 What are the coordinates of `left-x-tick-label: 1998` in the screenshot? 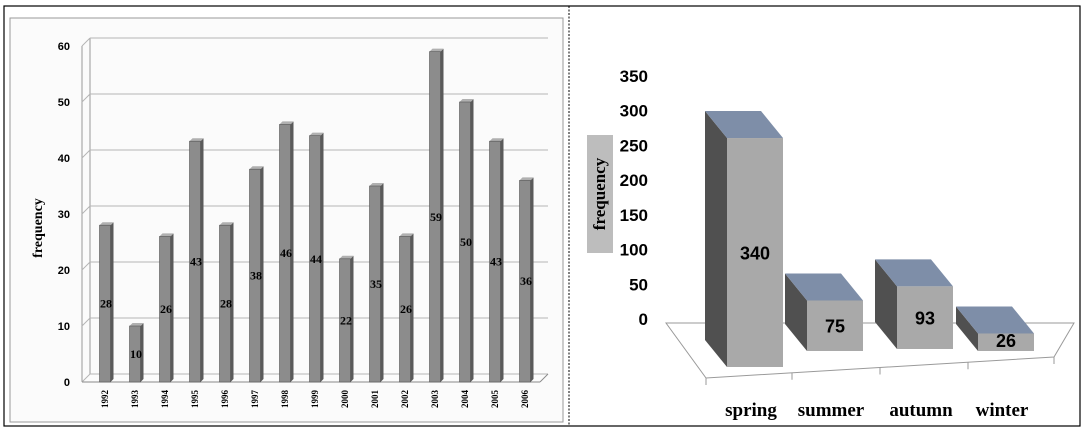 It's located at (285, 399).